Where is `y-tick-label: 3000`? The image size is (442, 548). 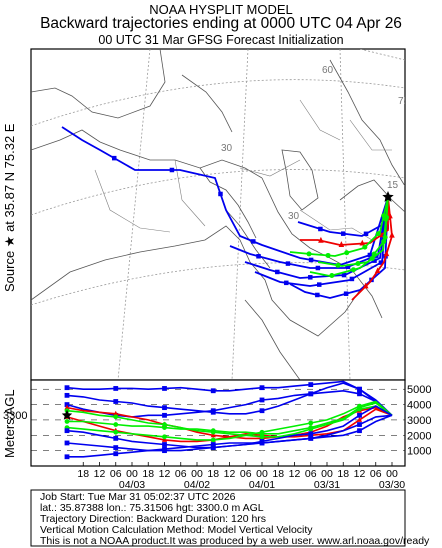
y-tick-label: 3000 is located at coordinates (419, 421).